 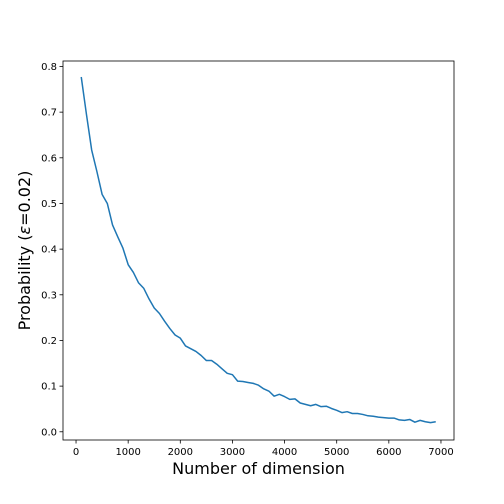 What do you see at coordinates (336, 452) in the screenshot?
I see `x-tick-label: 5000` at bounding box center [336, 452].